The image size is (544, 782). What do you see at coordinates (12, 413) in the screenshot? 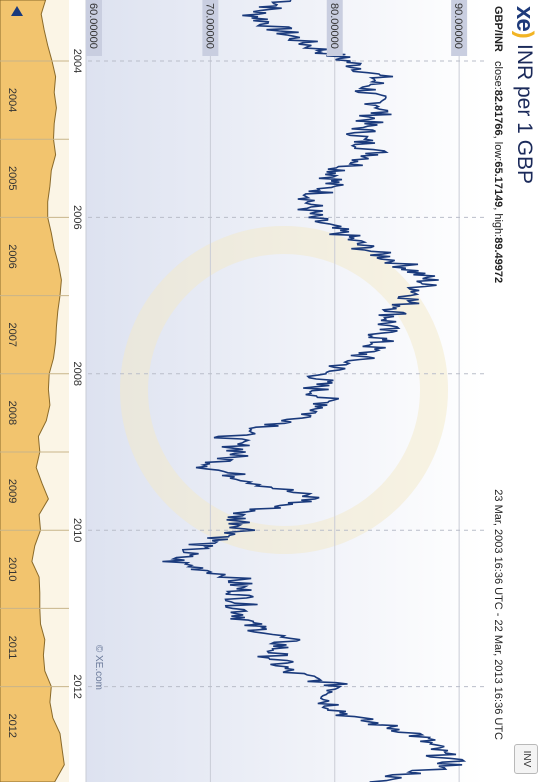
I see `overview-tick-label: 2008` at bounding box center [12, 413].